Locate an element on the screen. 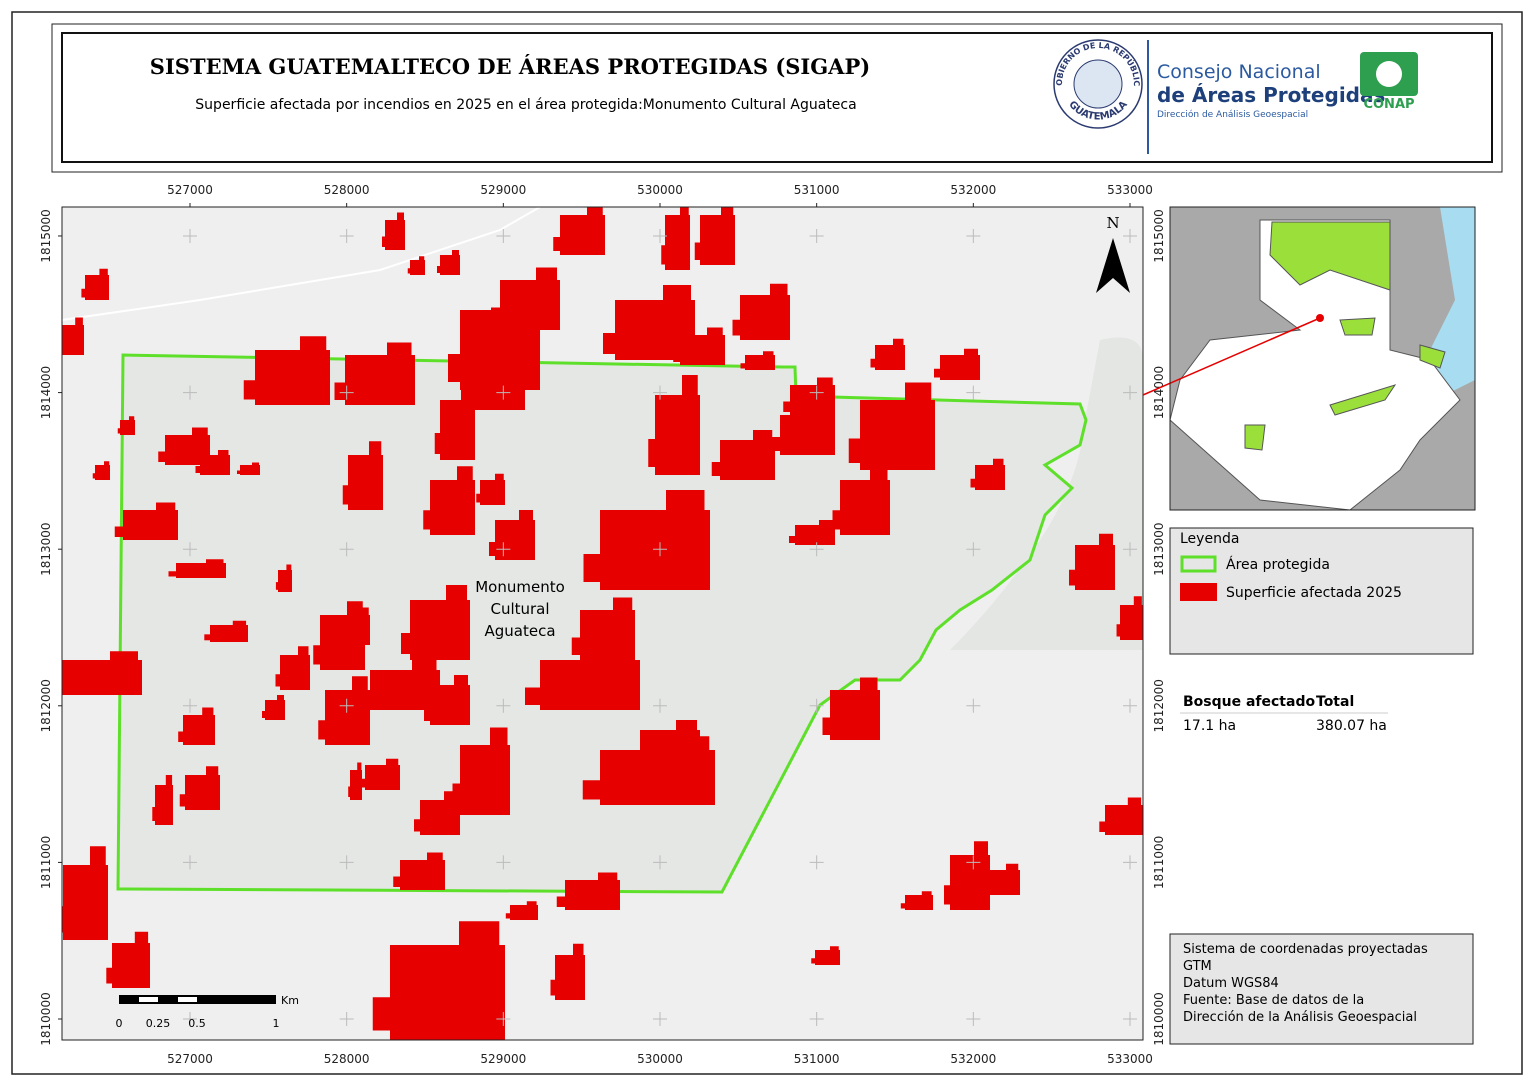 This screenshot has height=1090, width=1536. x-tick-label: 530000 is located at coordinates (660, 1059).